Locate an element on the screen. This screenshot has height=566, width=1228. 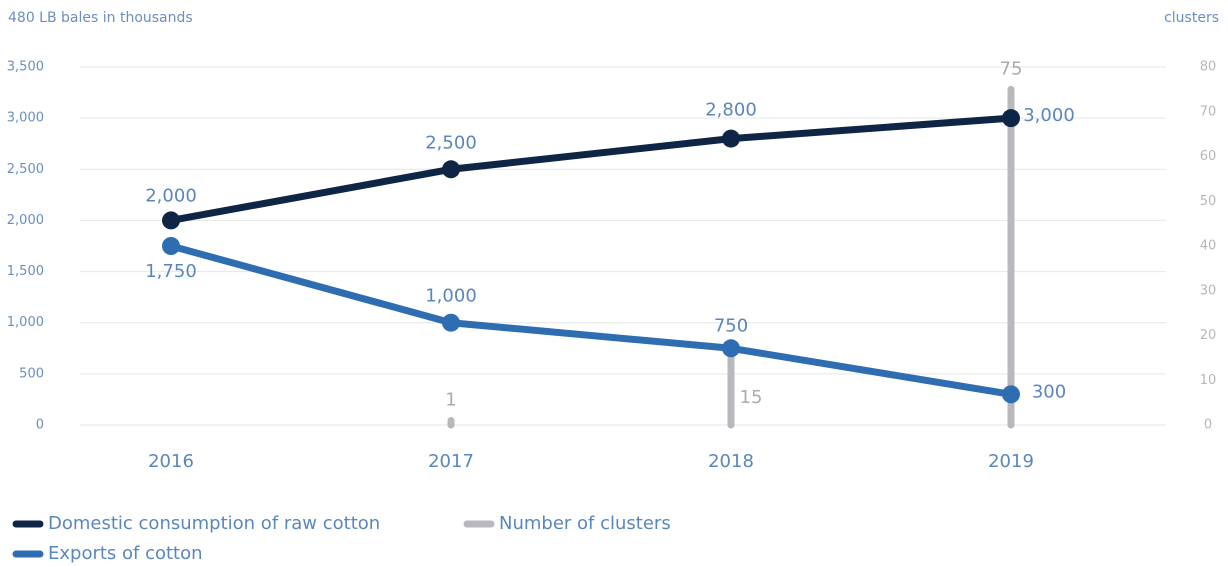
data-label: 2,000 is located at coordinates (171, 195).